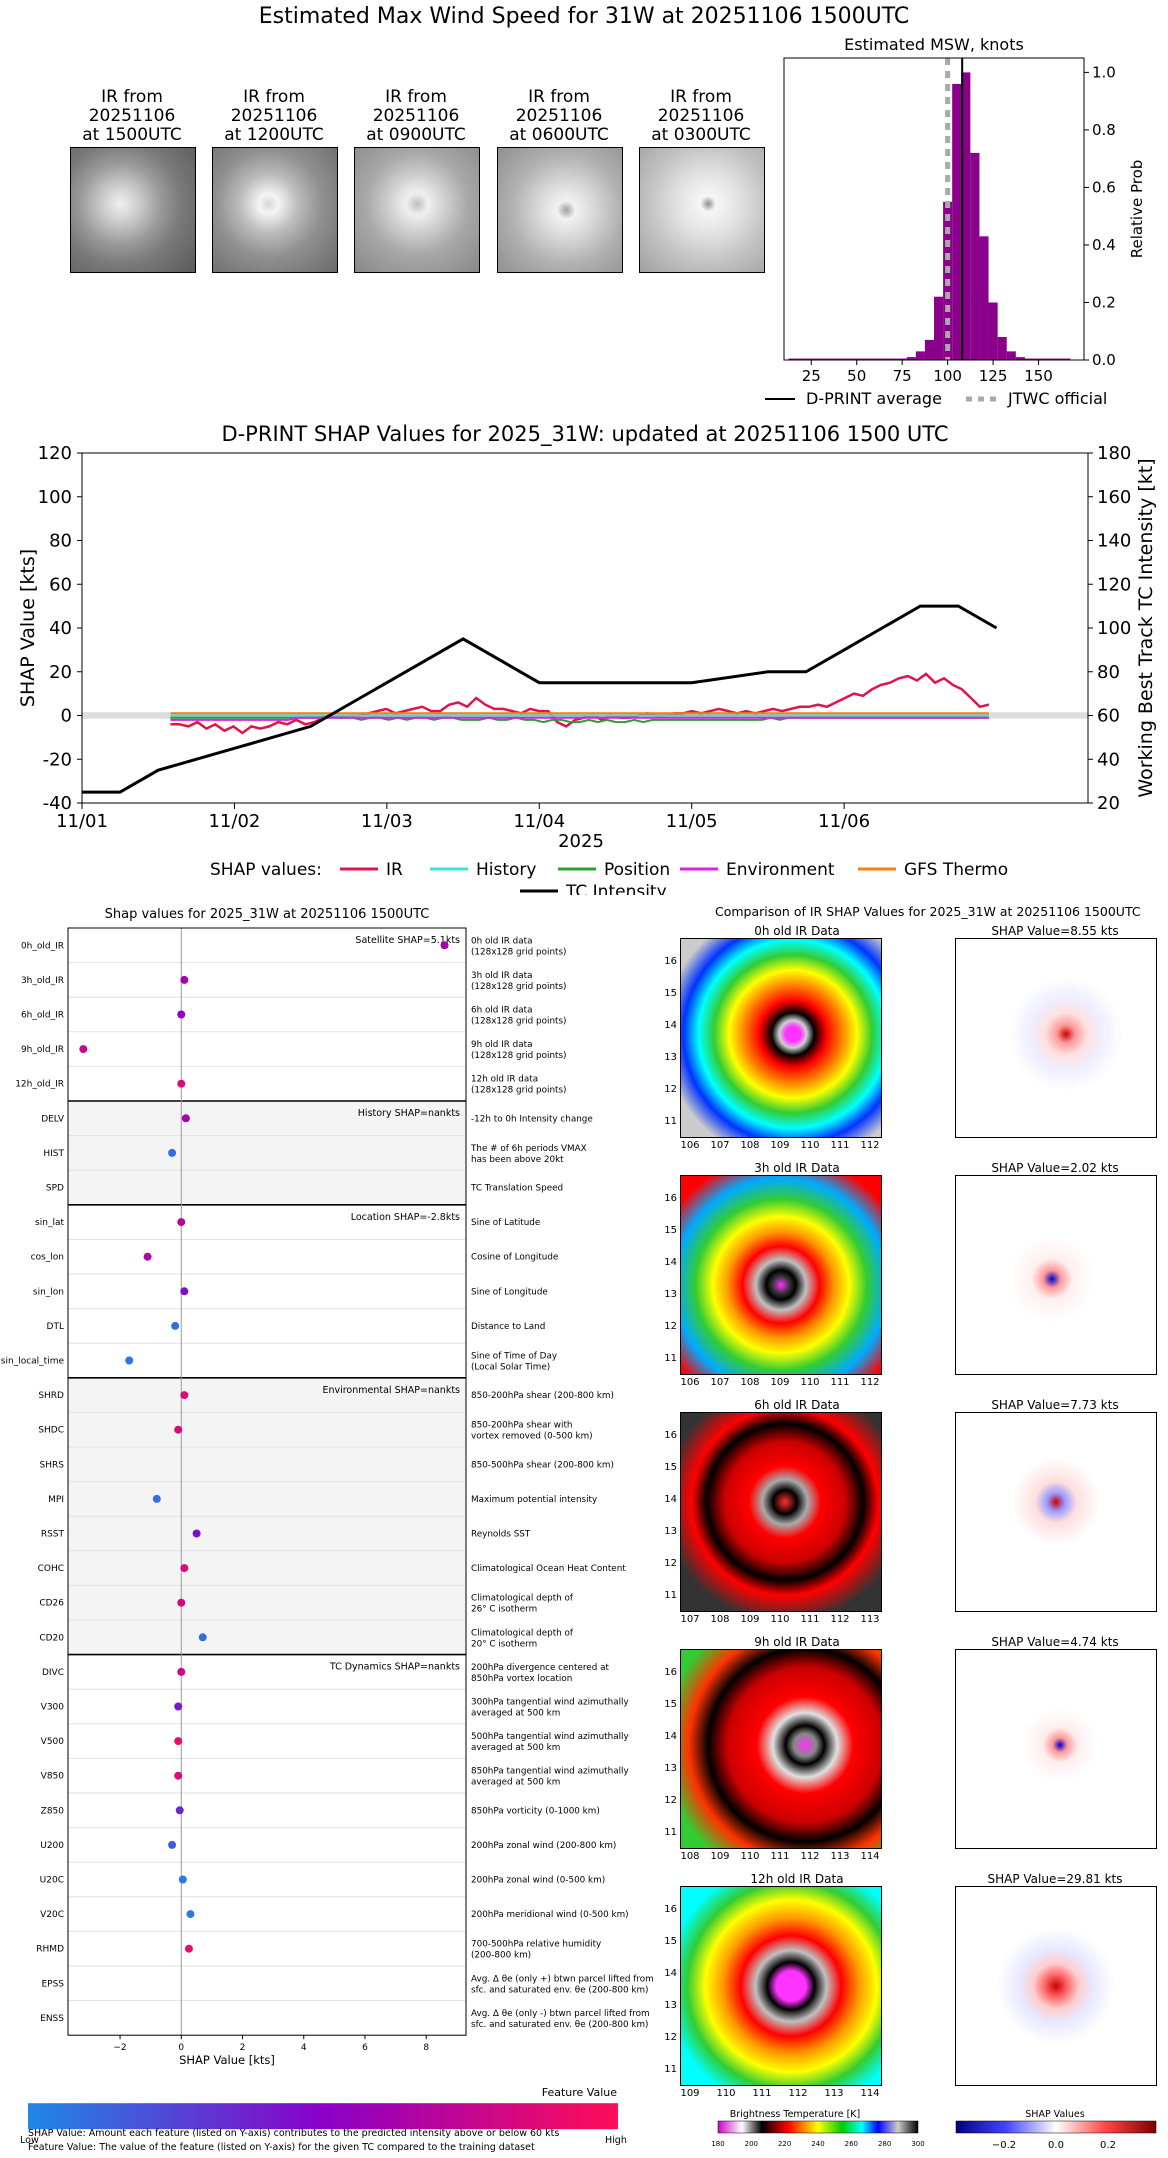 This screenshot has width=1168, height=2158. Describe the element at coordinates (540, 699) in the screenshot. I see `tc-intensity-line` at that location.